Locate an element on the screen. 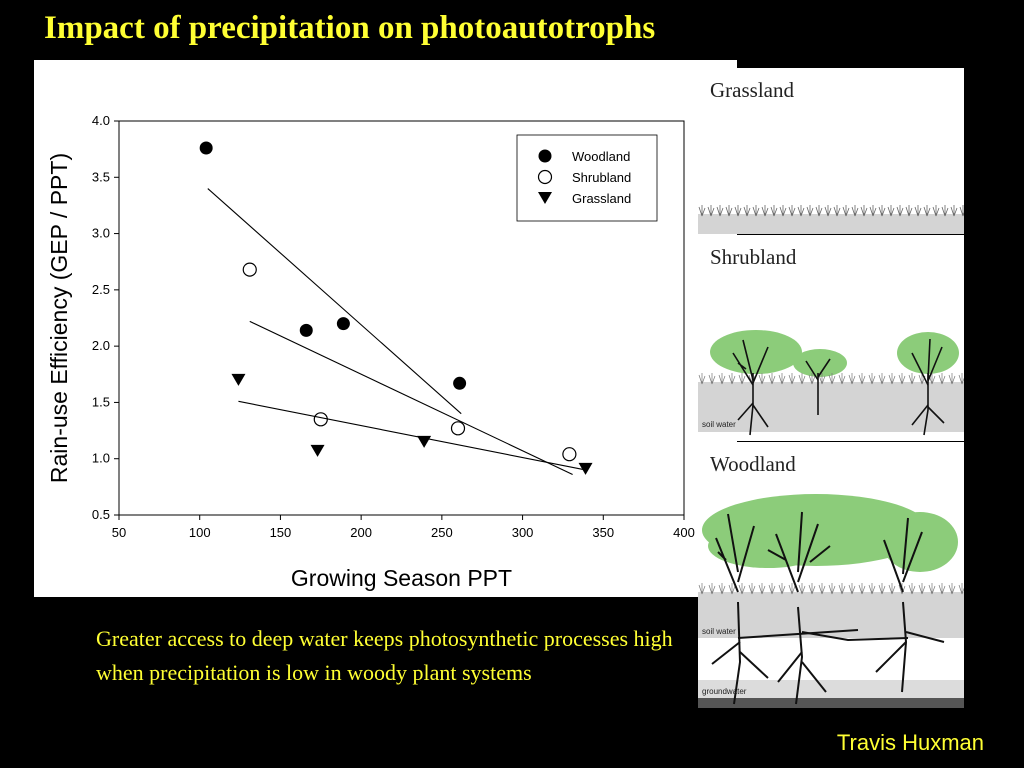 This screenshot has width=1024, height=768. y-tick-label: 2.0 is located at coordinates (101, 345).